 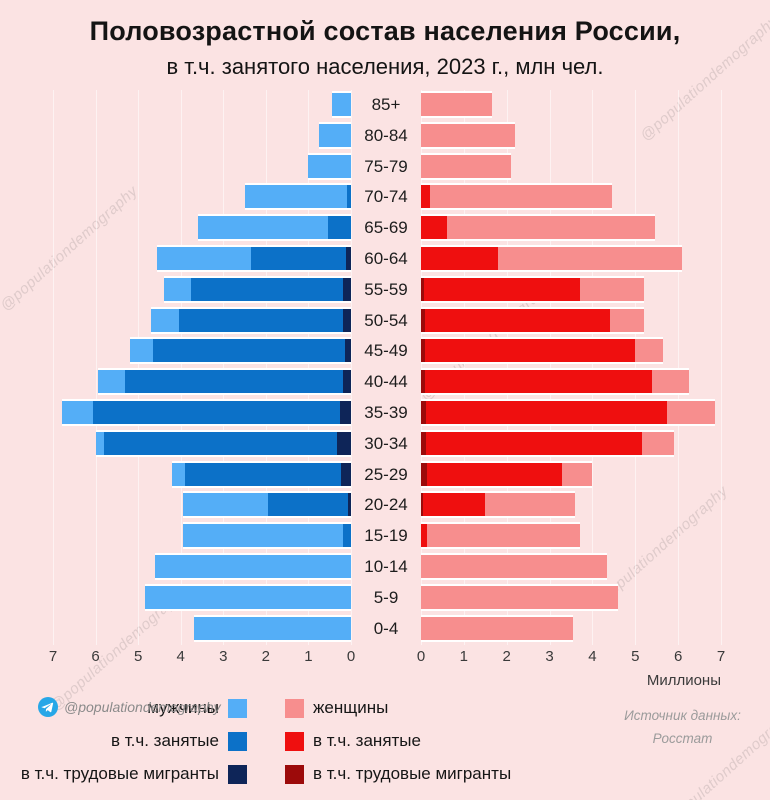 I want to click on pyramid-row-40-44: 40-44, so click(x=387, y=382).